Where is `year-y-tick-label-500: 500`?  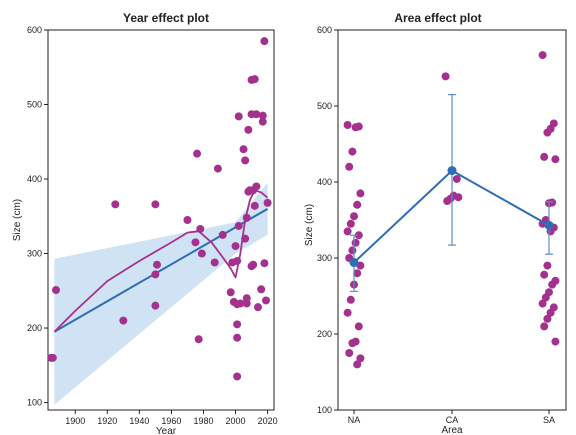 year-y-tick-label-500: 500 is located at coordinates (34, 105).